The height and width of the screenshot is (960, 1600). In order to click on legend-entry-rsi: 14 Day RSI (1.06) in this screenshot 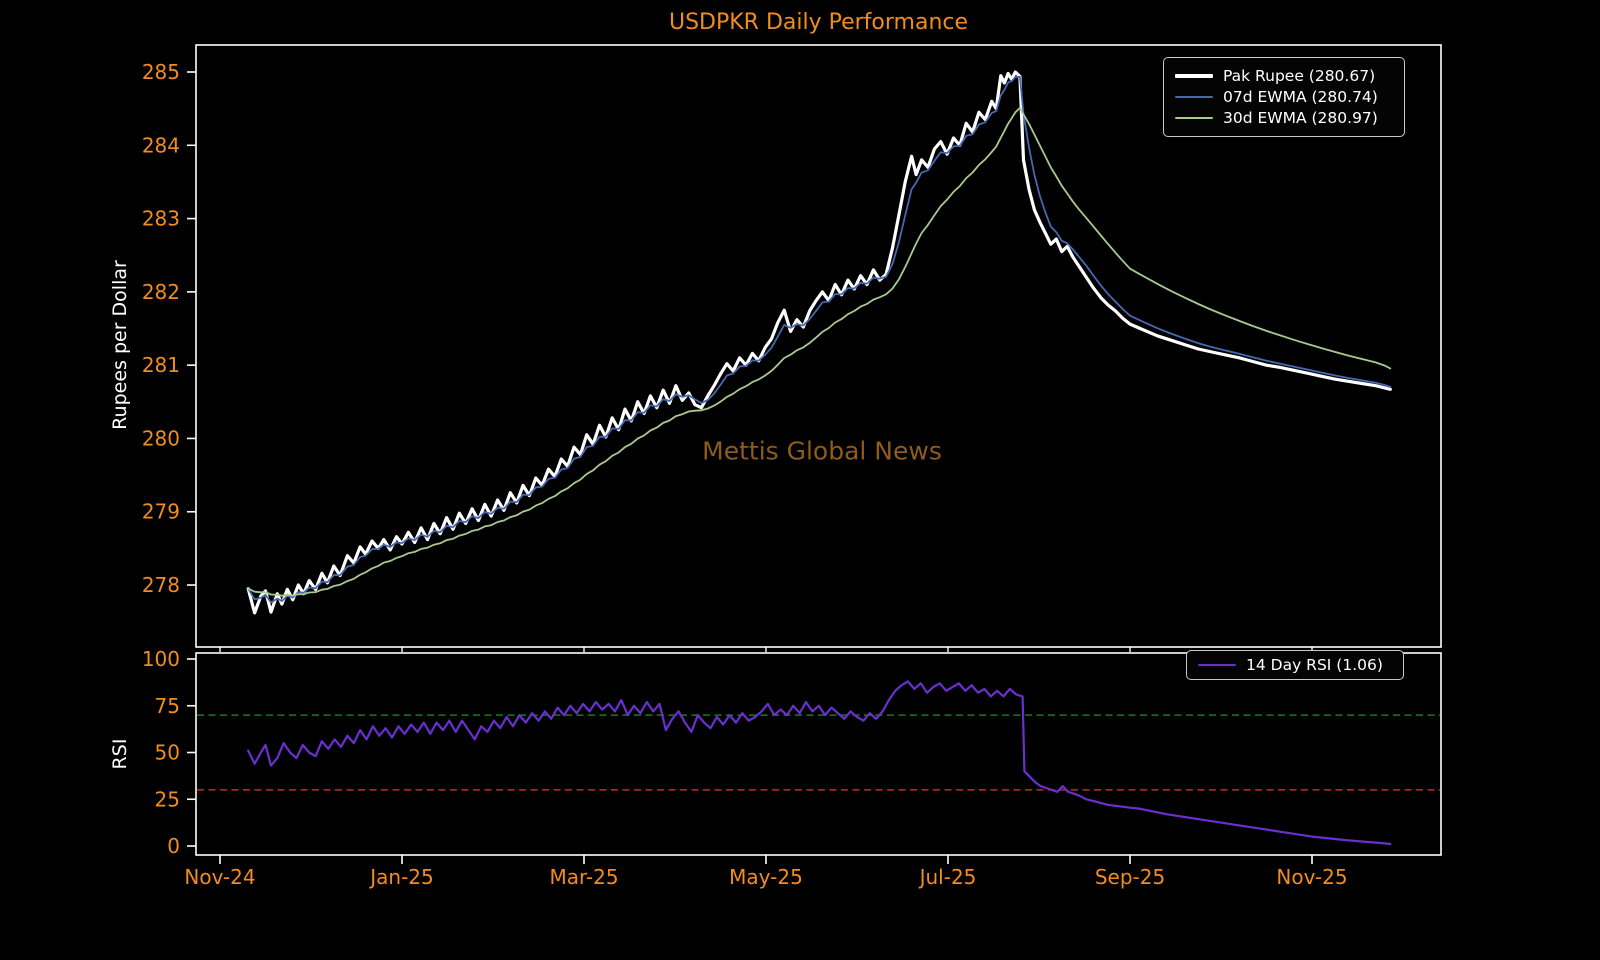, I will do `click(1295, 665)`.